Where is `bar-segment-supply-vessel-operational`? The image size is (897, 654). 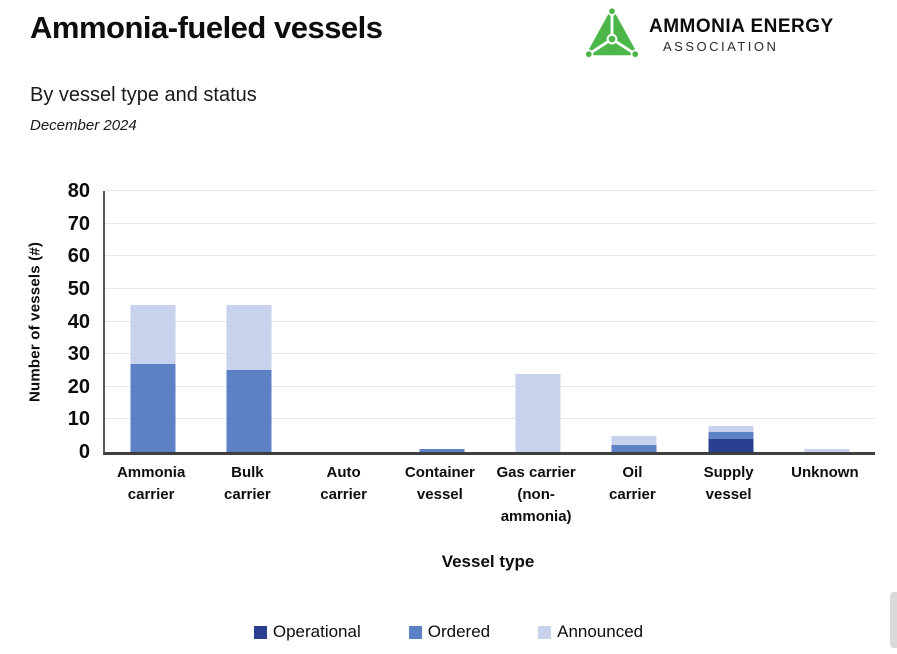 bar-segment-supply-vessel-operational is located at coordinates (731, 445).